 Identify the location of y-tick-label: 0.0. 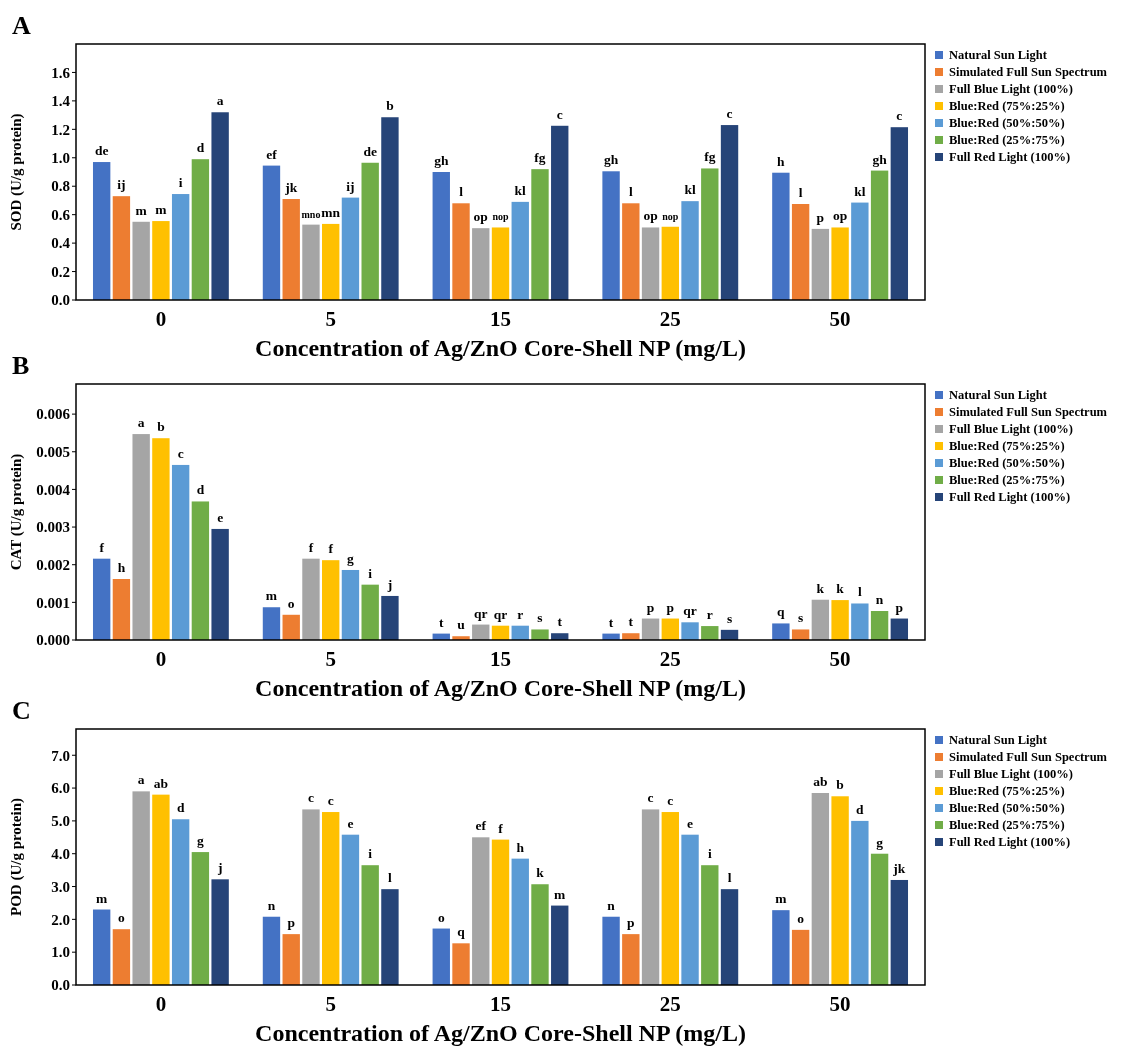
(60, 985).